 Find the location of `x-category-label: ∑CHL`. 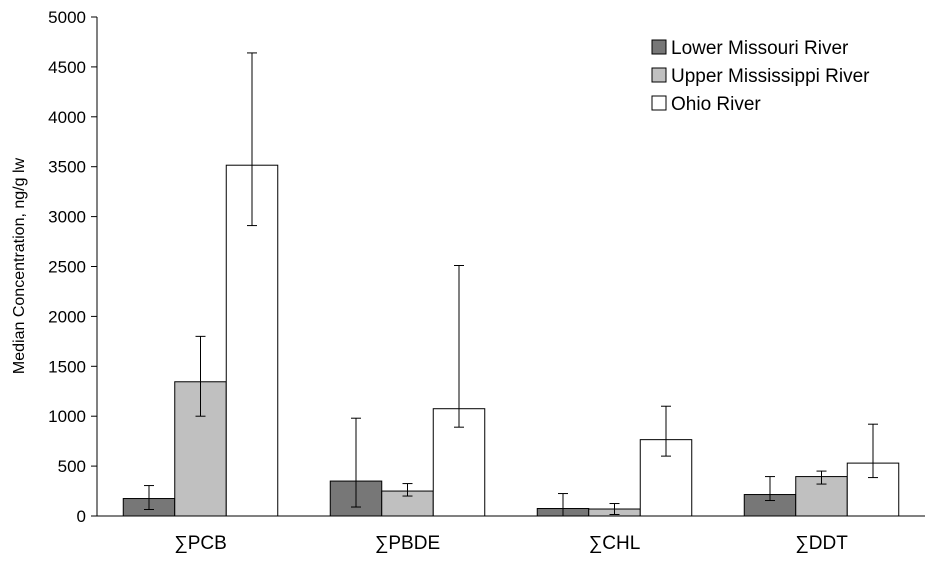

x-category-label: ∑CHL is located at coordinates (615, 543).